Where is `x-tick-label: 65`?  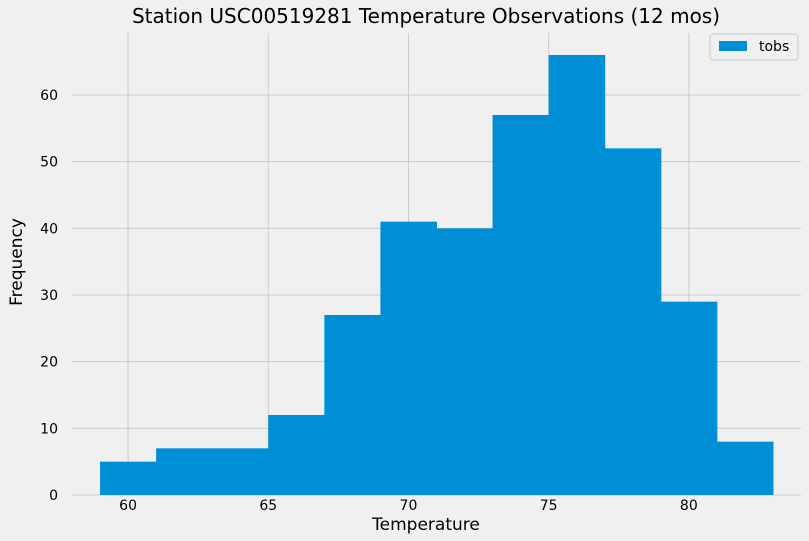
x-tick-label: 65 is located at coordinates (268, 506).